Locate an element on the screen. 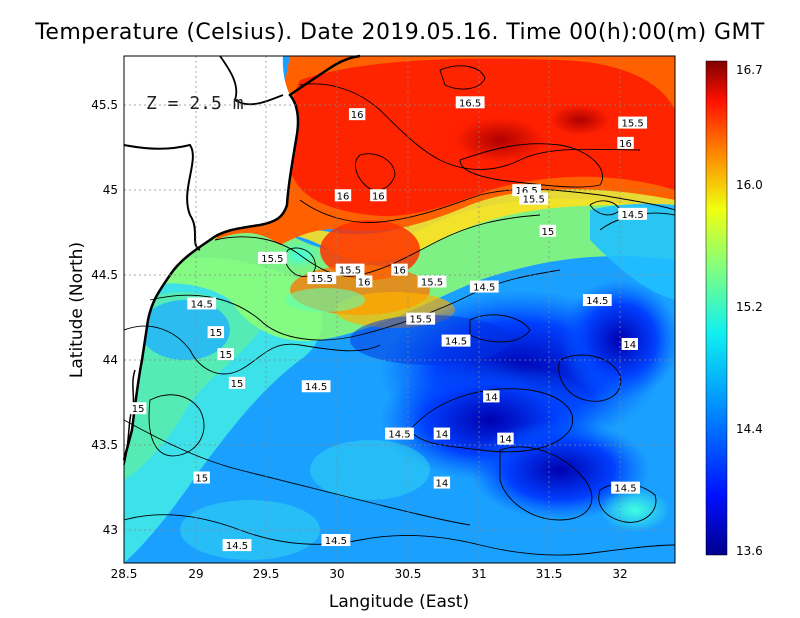  border-line is located at coordinates (251, 80).